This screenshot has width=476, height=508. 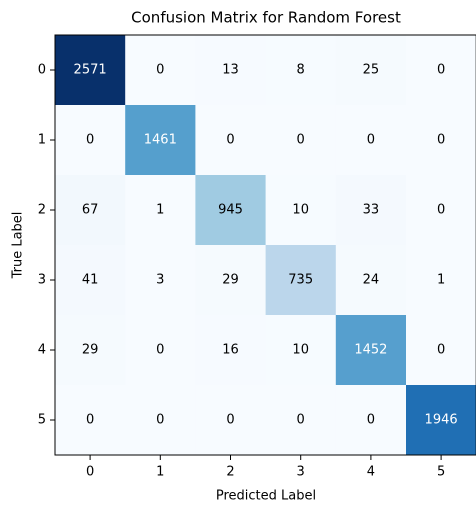 I want to click on x-tick-label: 2, so click(x=230, y=472).